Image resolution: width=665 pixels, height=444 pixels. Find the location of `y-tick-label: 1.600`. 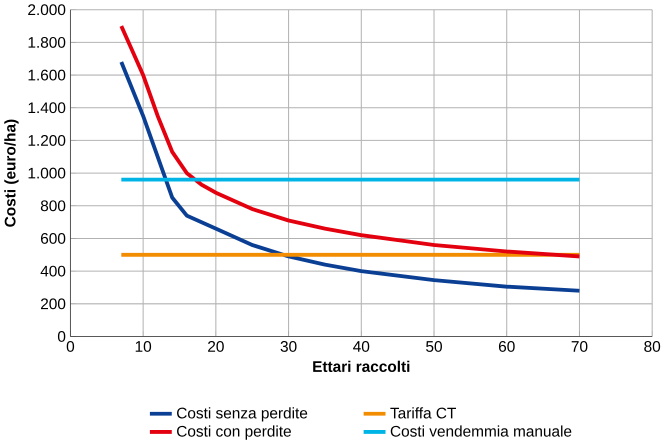

y-tick-label: 1.600 is located at coordinates (47, 75).